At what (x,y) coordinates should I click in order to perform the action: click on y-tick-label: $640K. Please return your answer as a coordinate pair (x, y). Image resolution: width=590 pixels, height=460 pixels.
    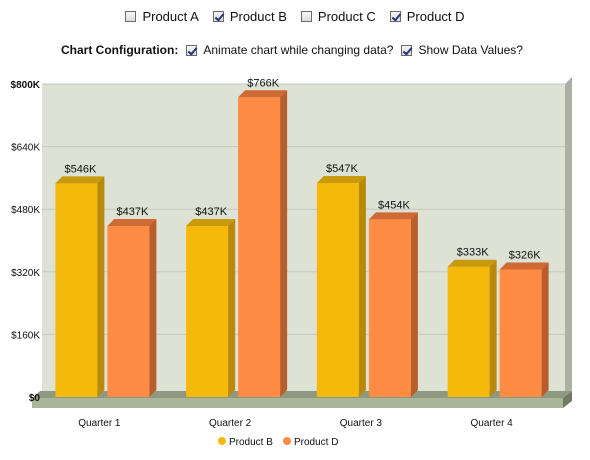
    Looking at the image, I should click on (25, 148).